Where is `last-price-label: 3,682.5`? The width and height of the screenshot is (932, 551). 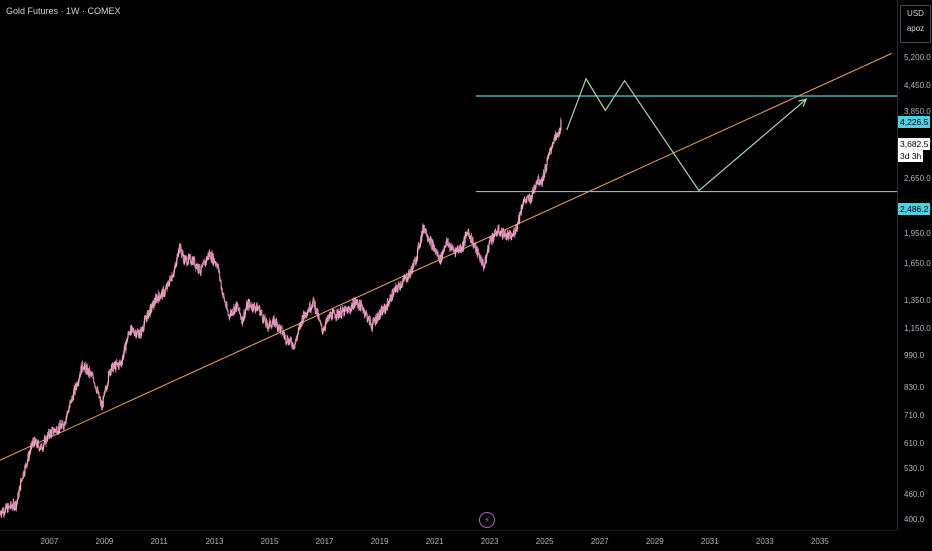
last-price-label: 3,682.5 is located at coordinates (914, 144).